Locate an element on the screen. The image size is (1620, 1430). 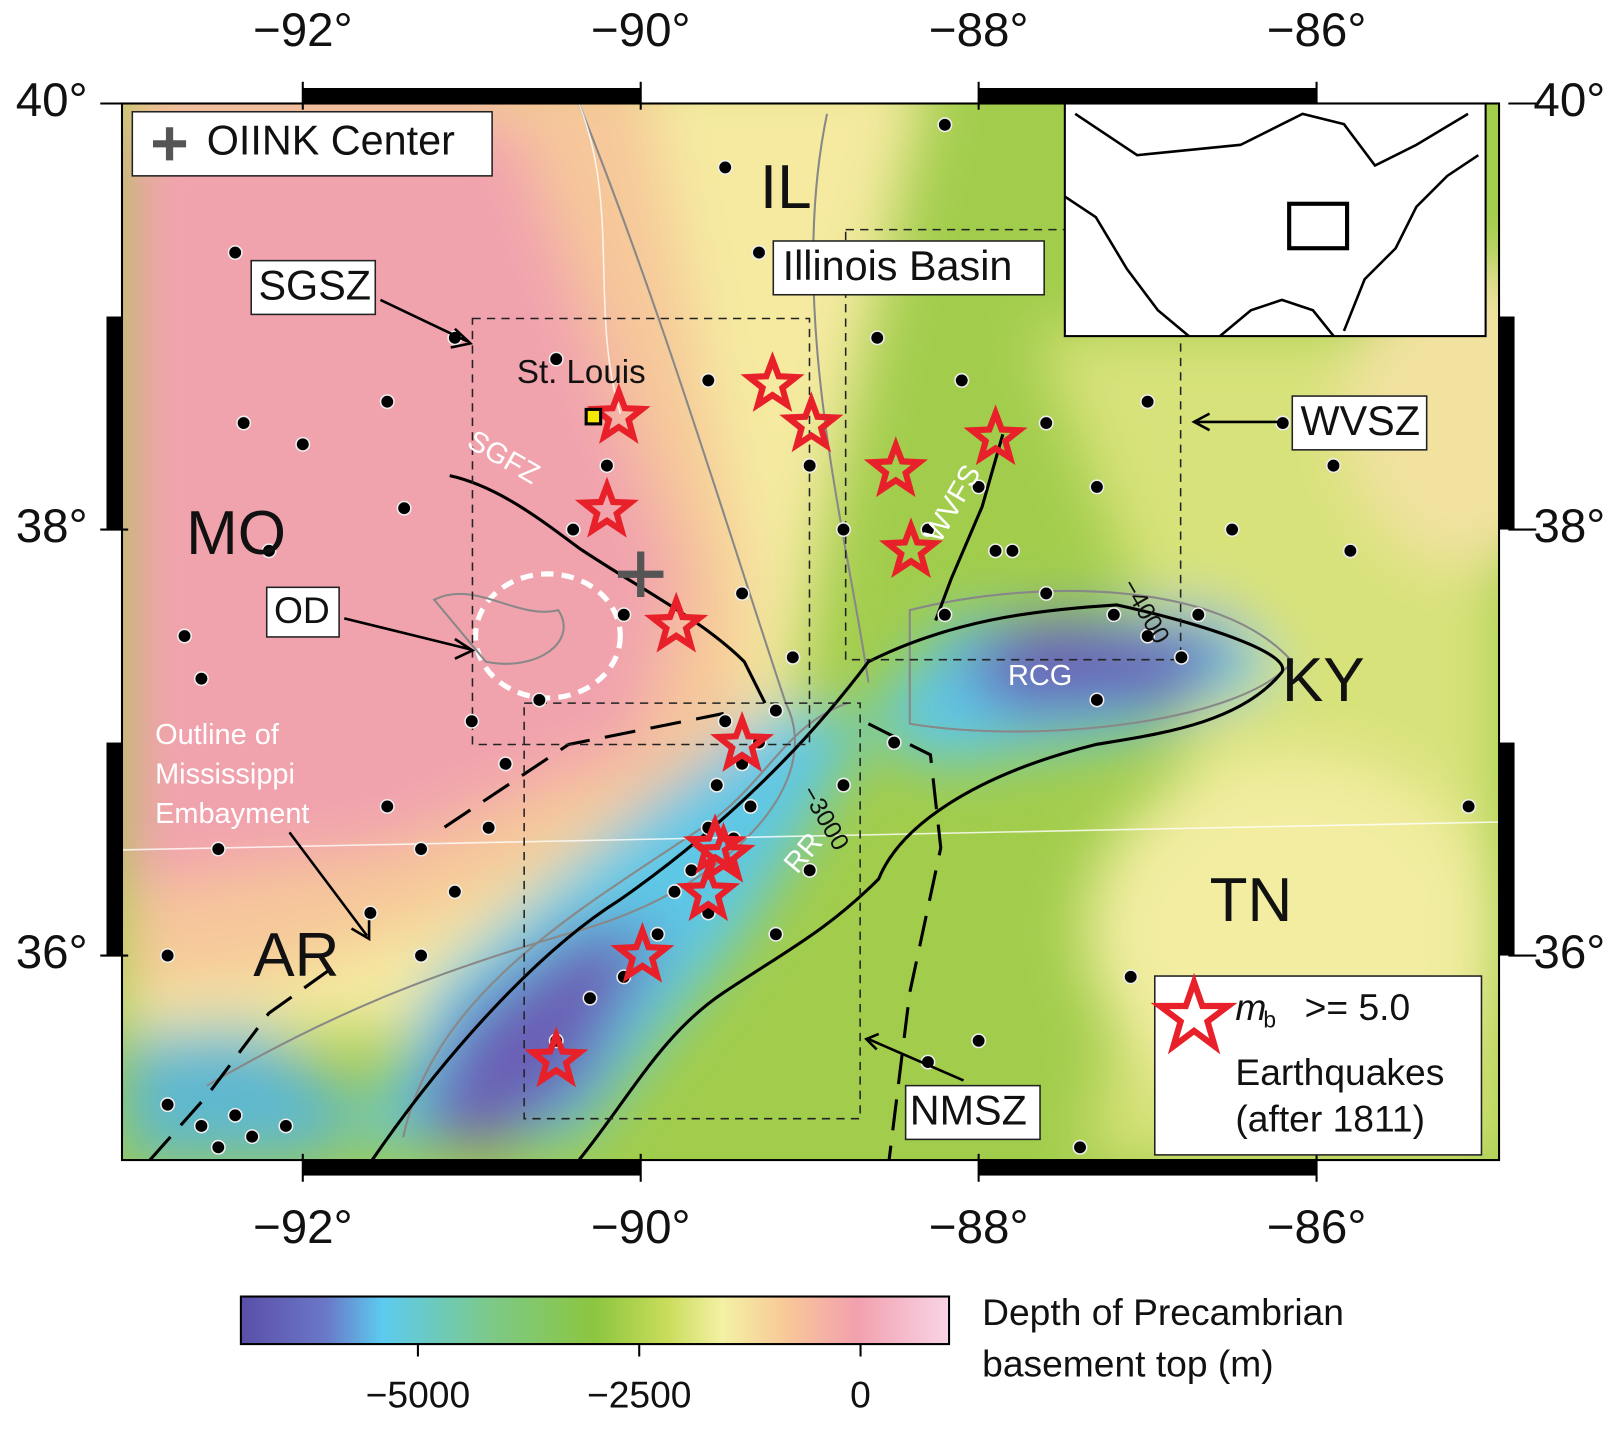
legend-text: b is located at coordinates (1269, 1020).